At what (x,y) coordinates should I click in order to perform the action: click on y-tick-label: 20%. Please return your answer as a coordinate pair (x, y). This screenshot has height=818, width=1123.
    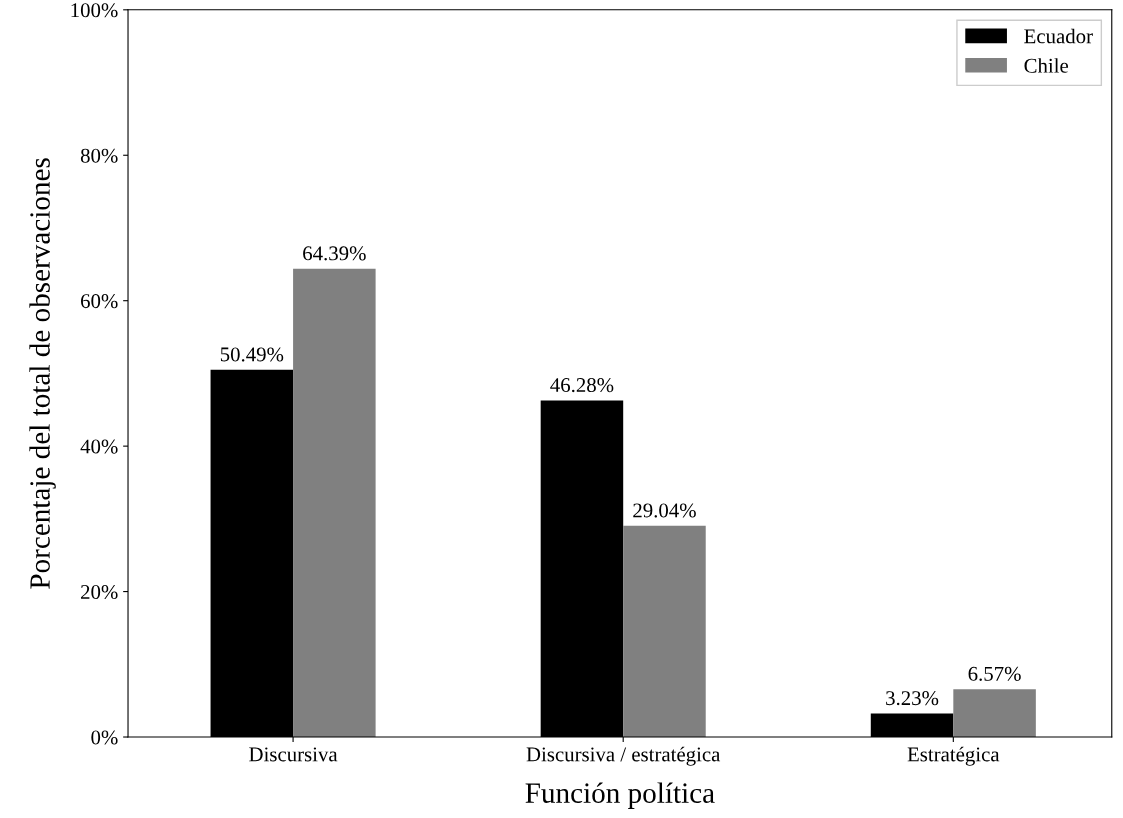
    Looking at the image, I should click on (99, 592).